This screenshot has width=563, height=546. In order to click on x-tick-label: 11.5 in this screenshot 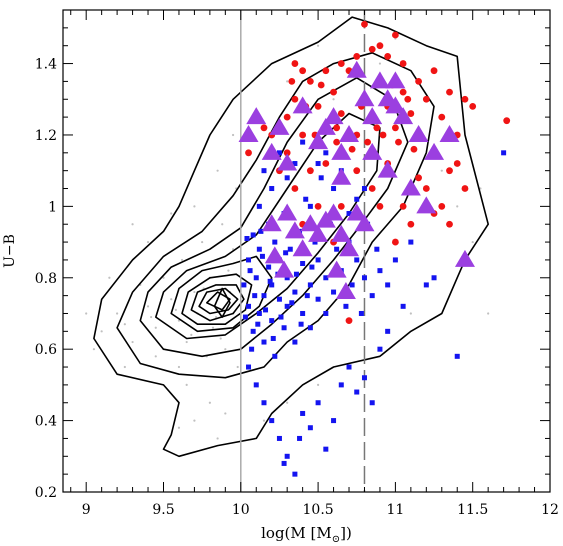, I will do `click(472, 510)`.